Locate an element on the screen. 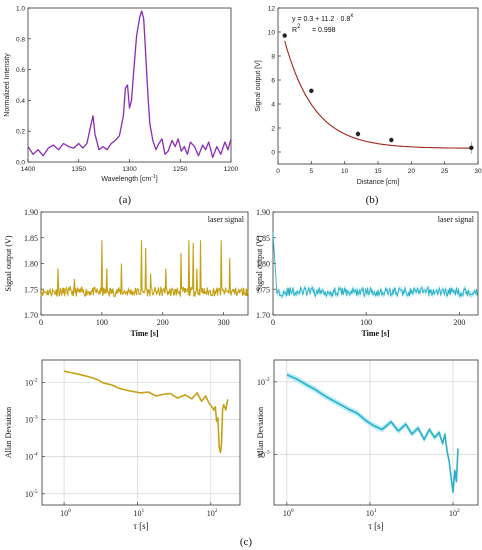 The image size is (482, 550). plot-frame-b is located at coordinates (378, 86).